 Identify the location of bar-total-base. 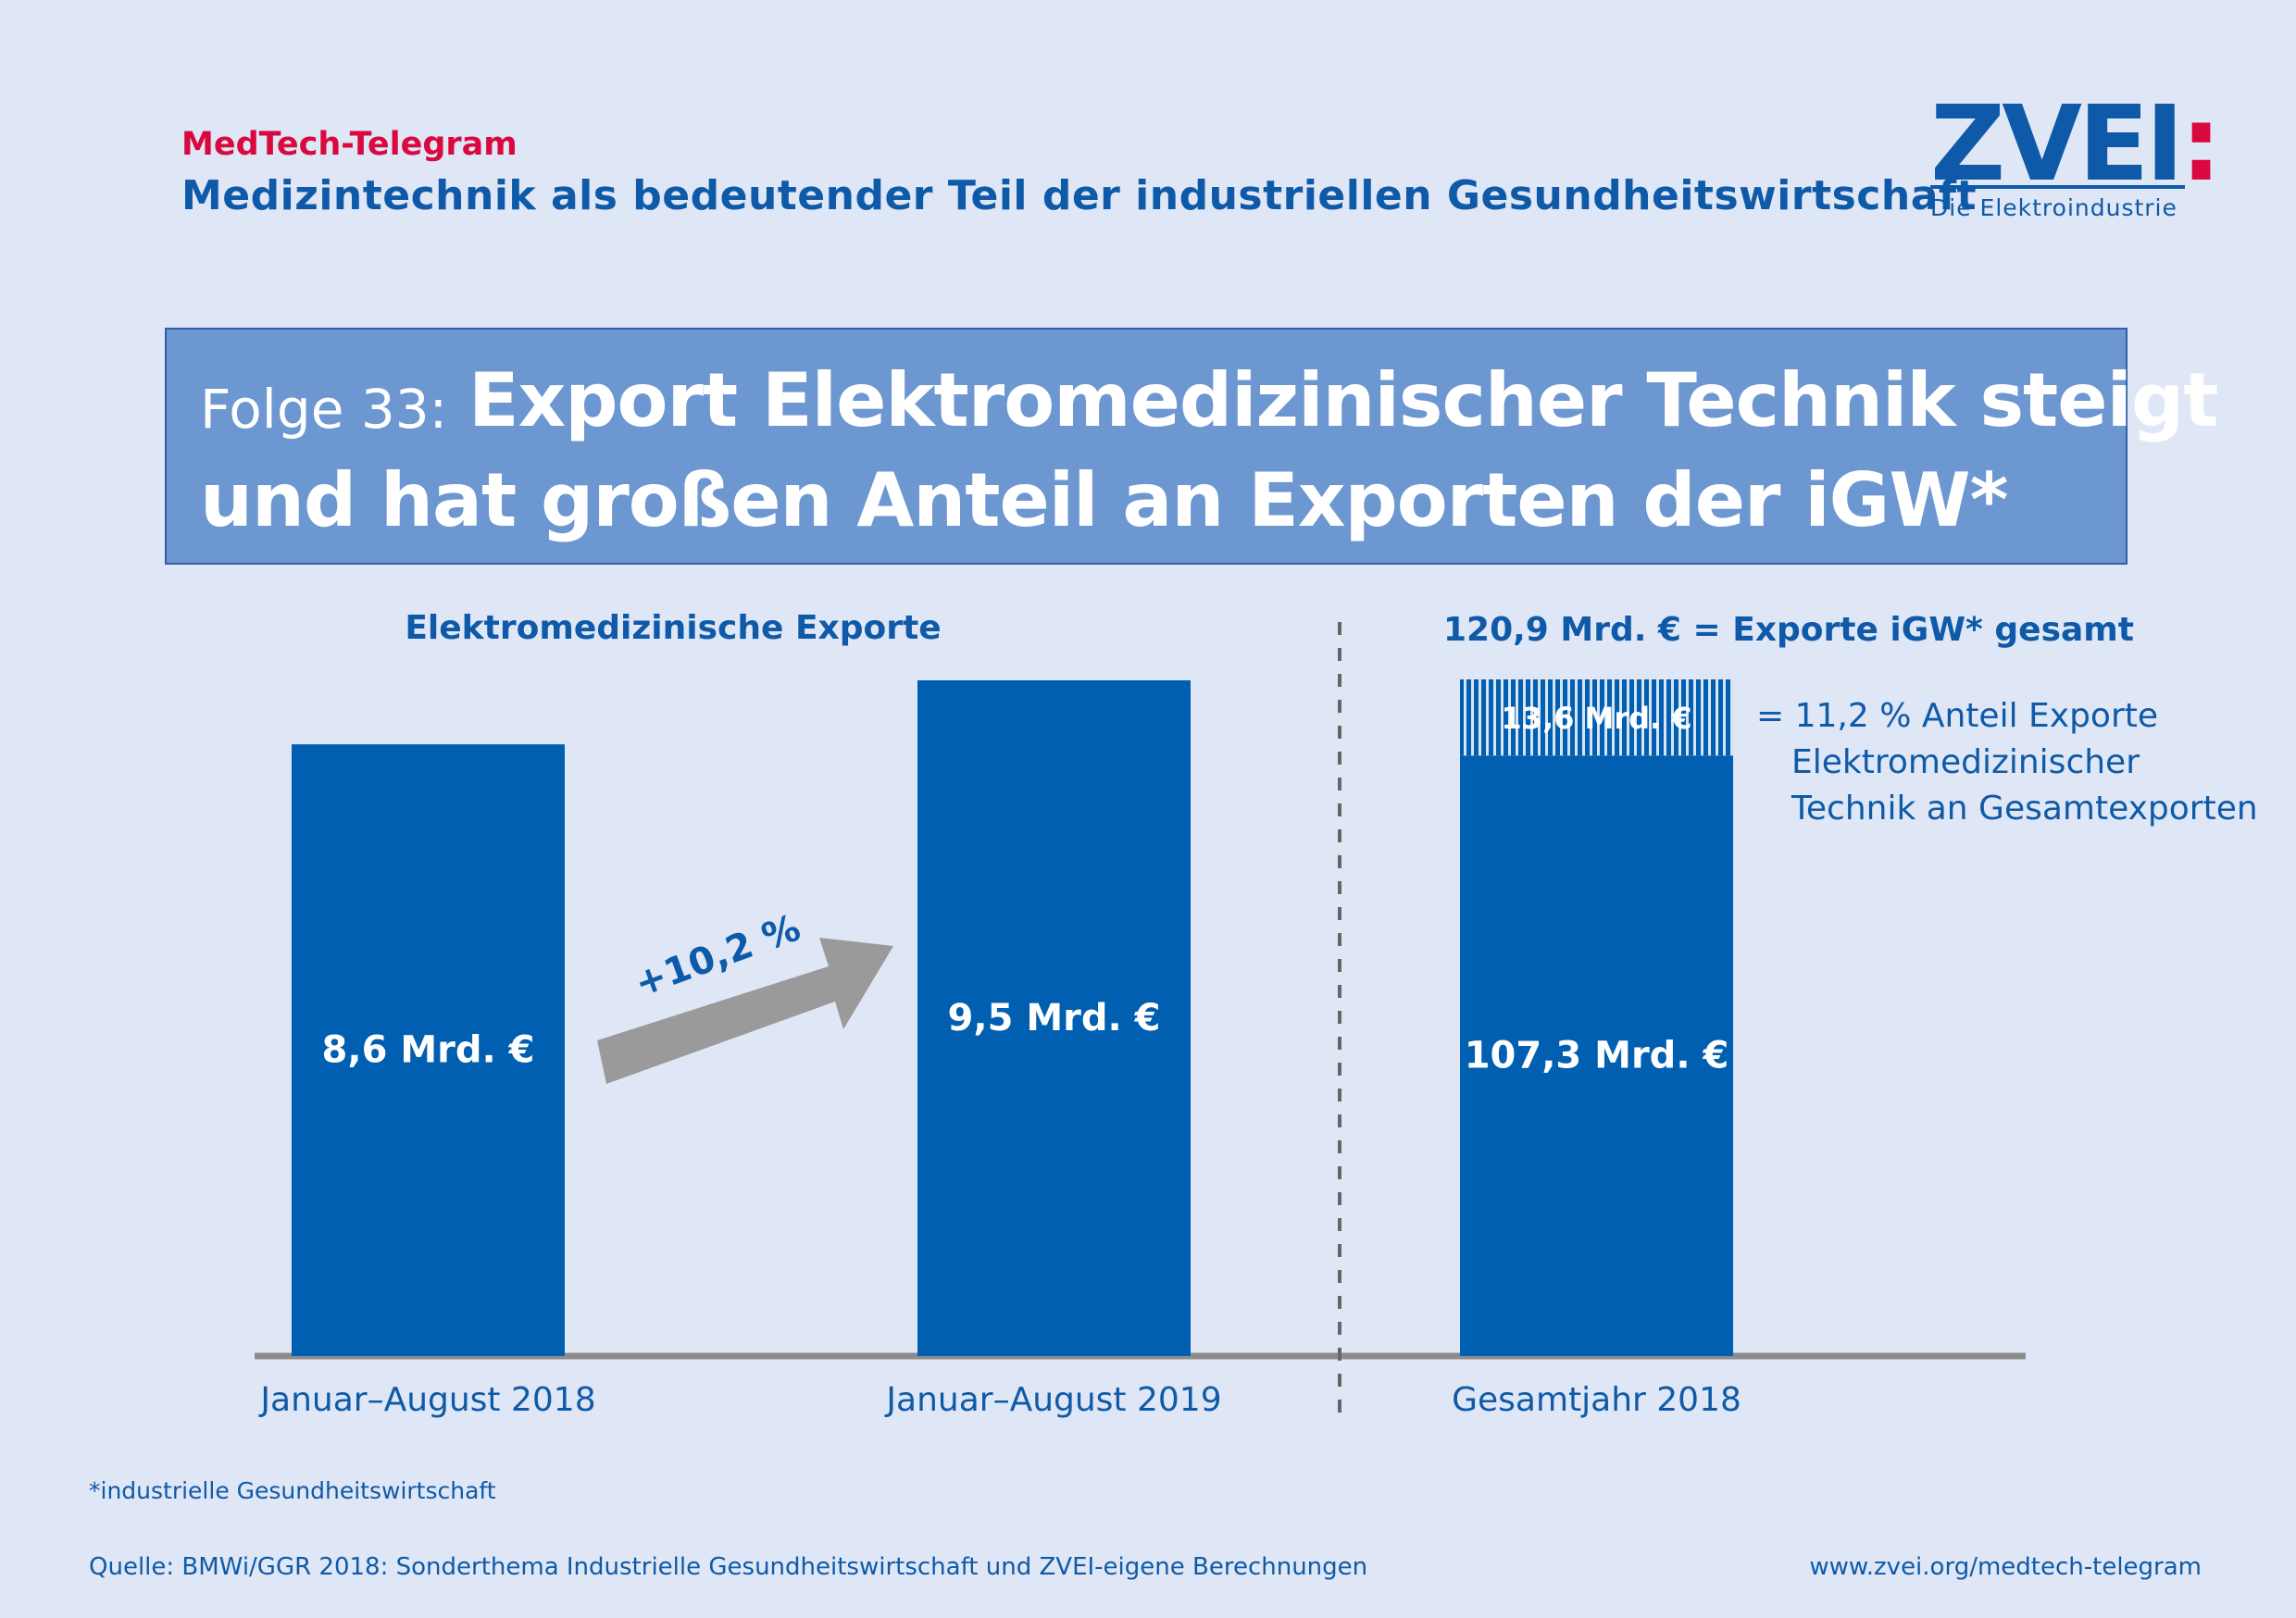
(1596, 1055).